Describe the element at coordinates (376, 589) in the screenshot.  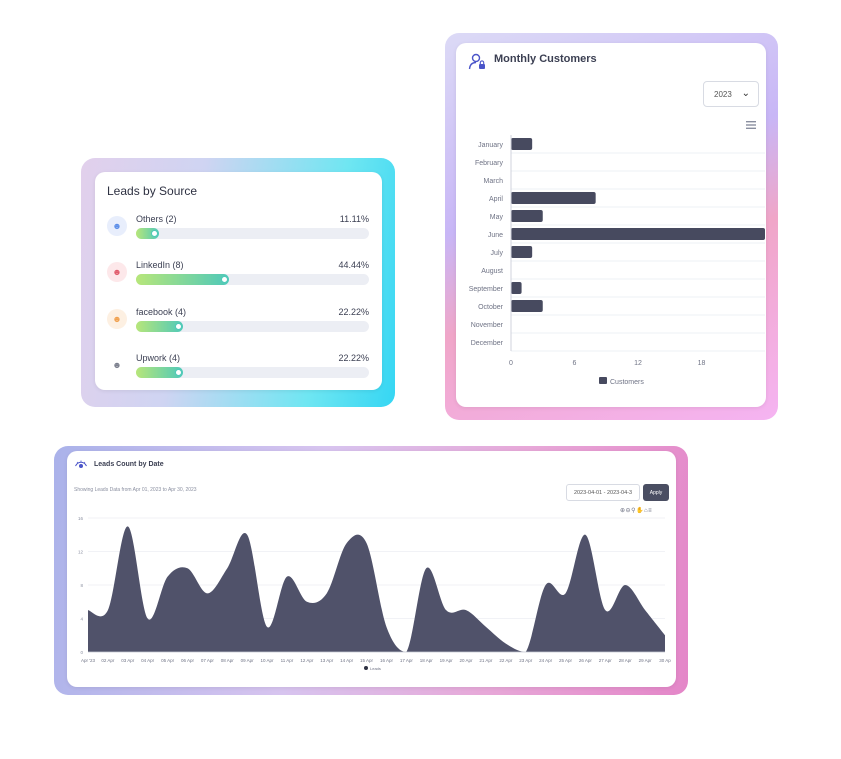
I see `leads-area` at that location.